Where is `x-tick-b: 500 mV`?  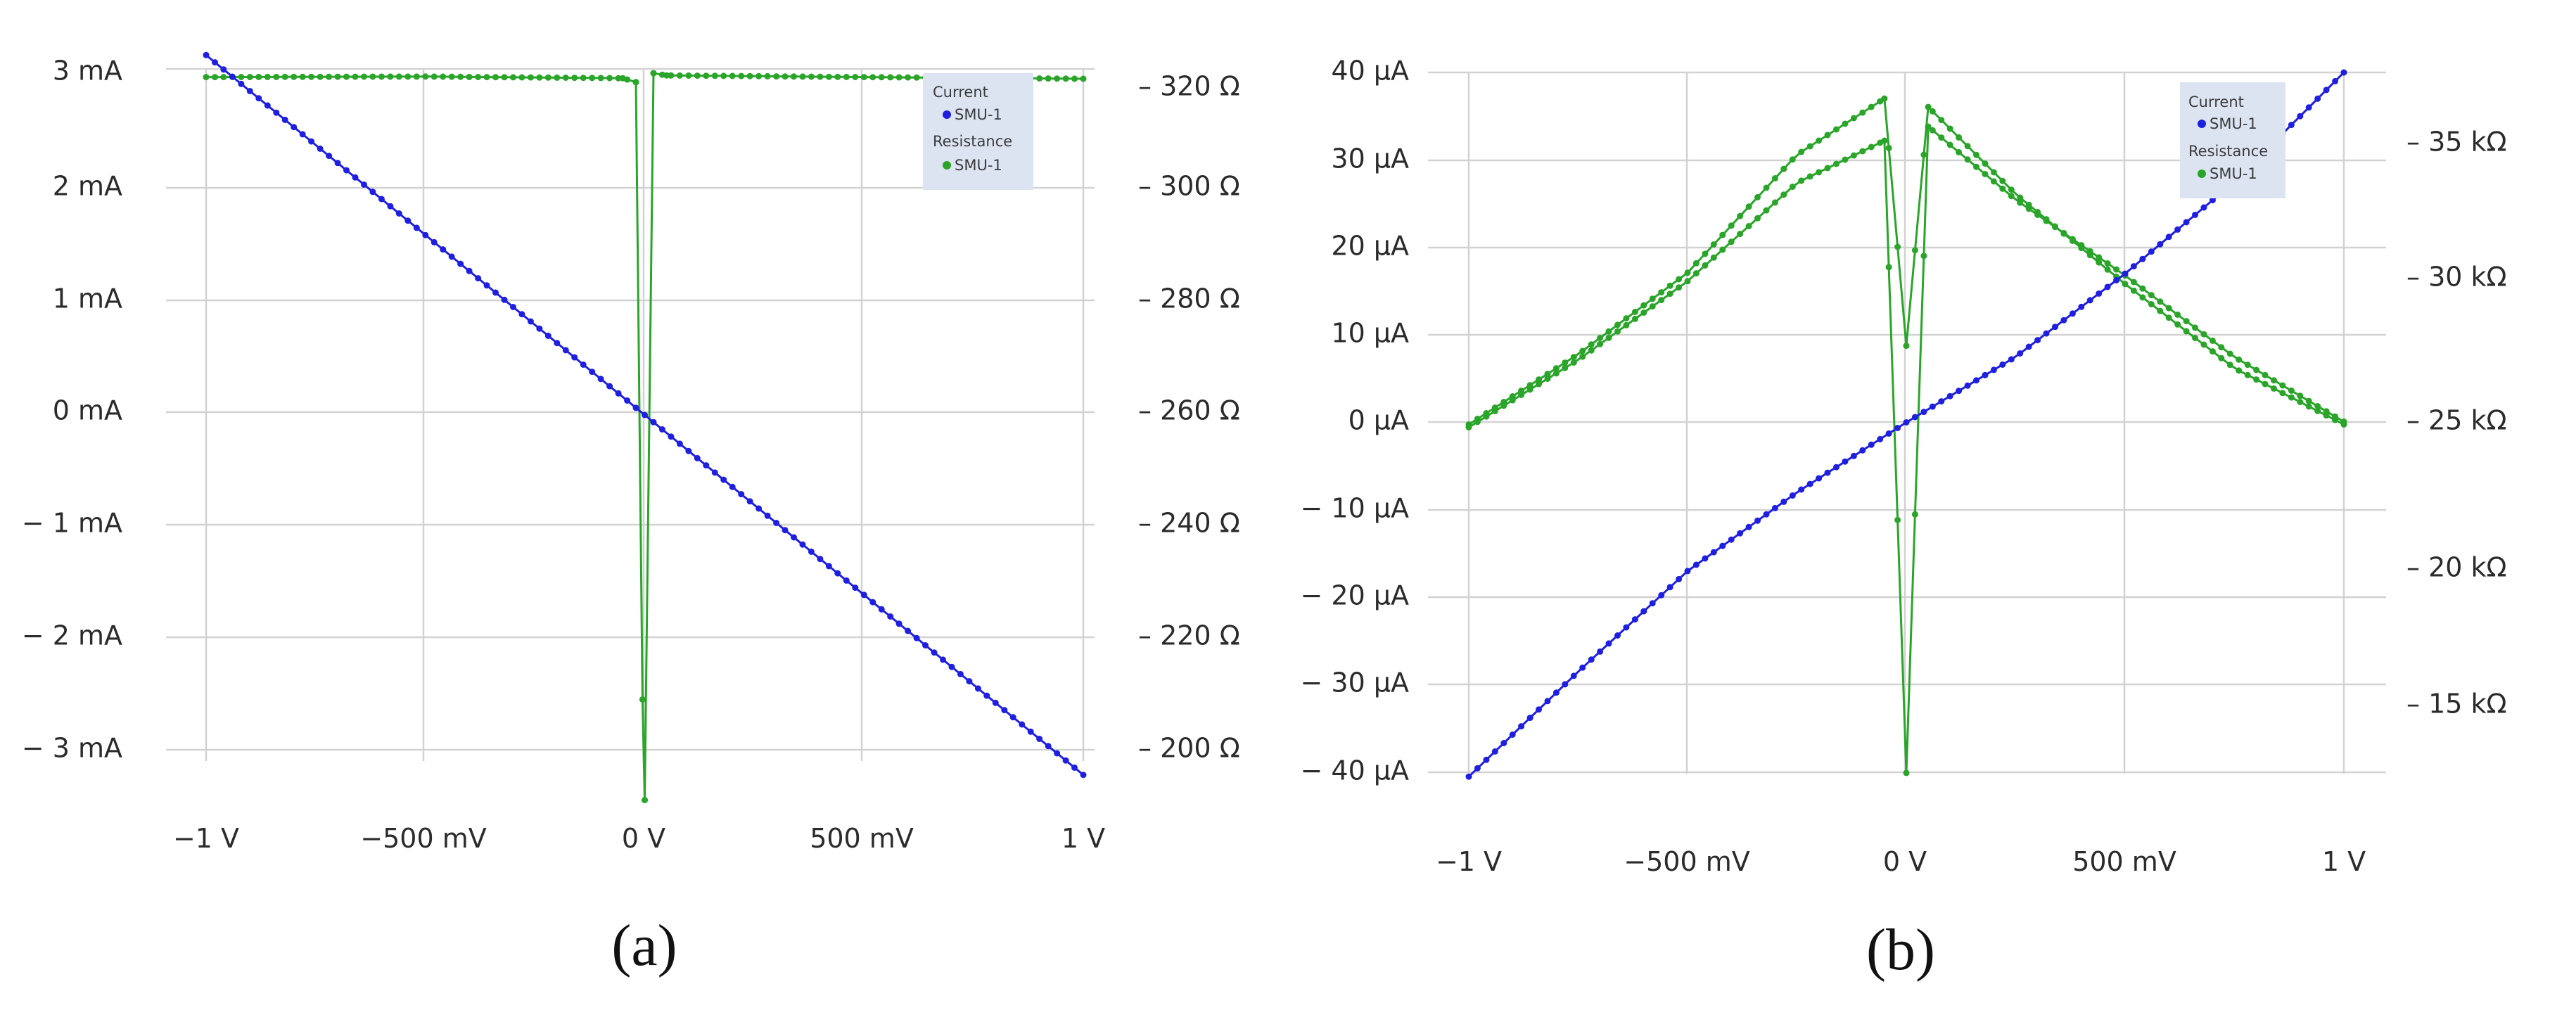
x-tick-b: 500 mV is located at coordinates (2124, 861).